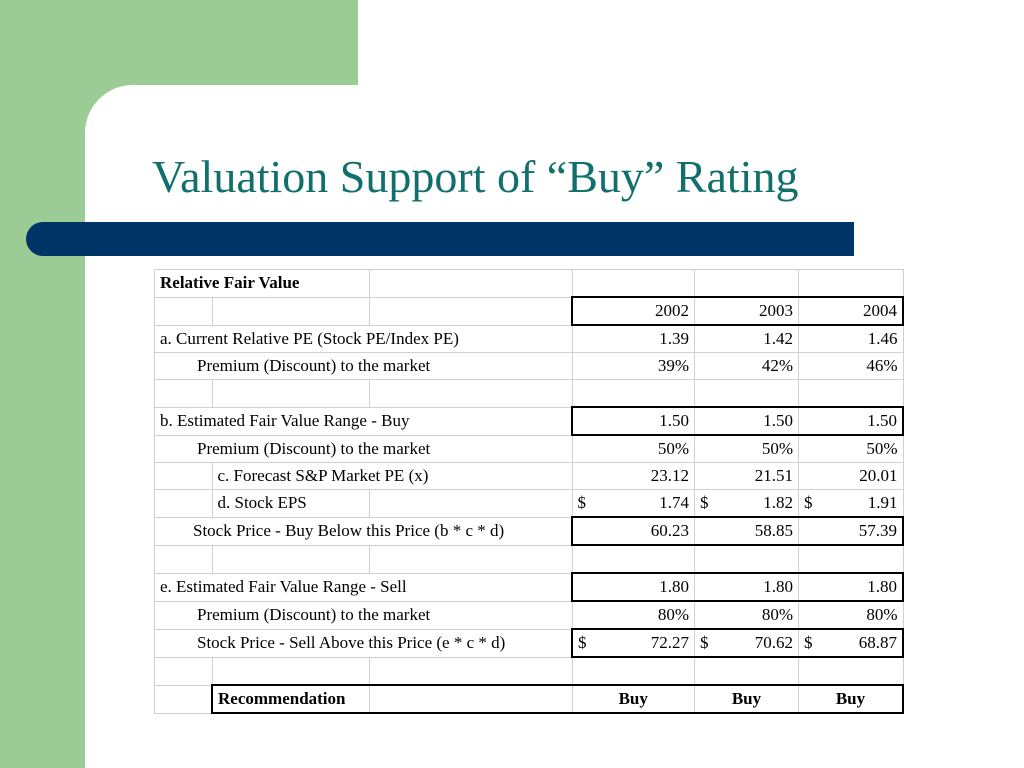 The image size is (1024, 768). Describe the element at coordinates (746, 366) in the screenshot. I see `cell-value: 42%` at that location.